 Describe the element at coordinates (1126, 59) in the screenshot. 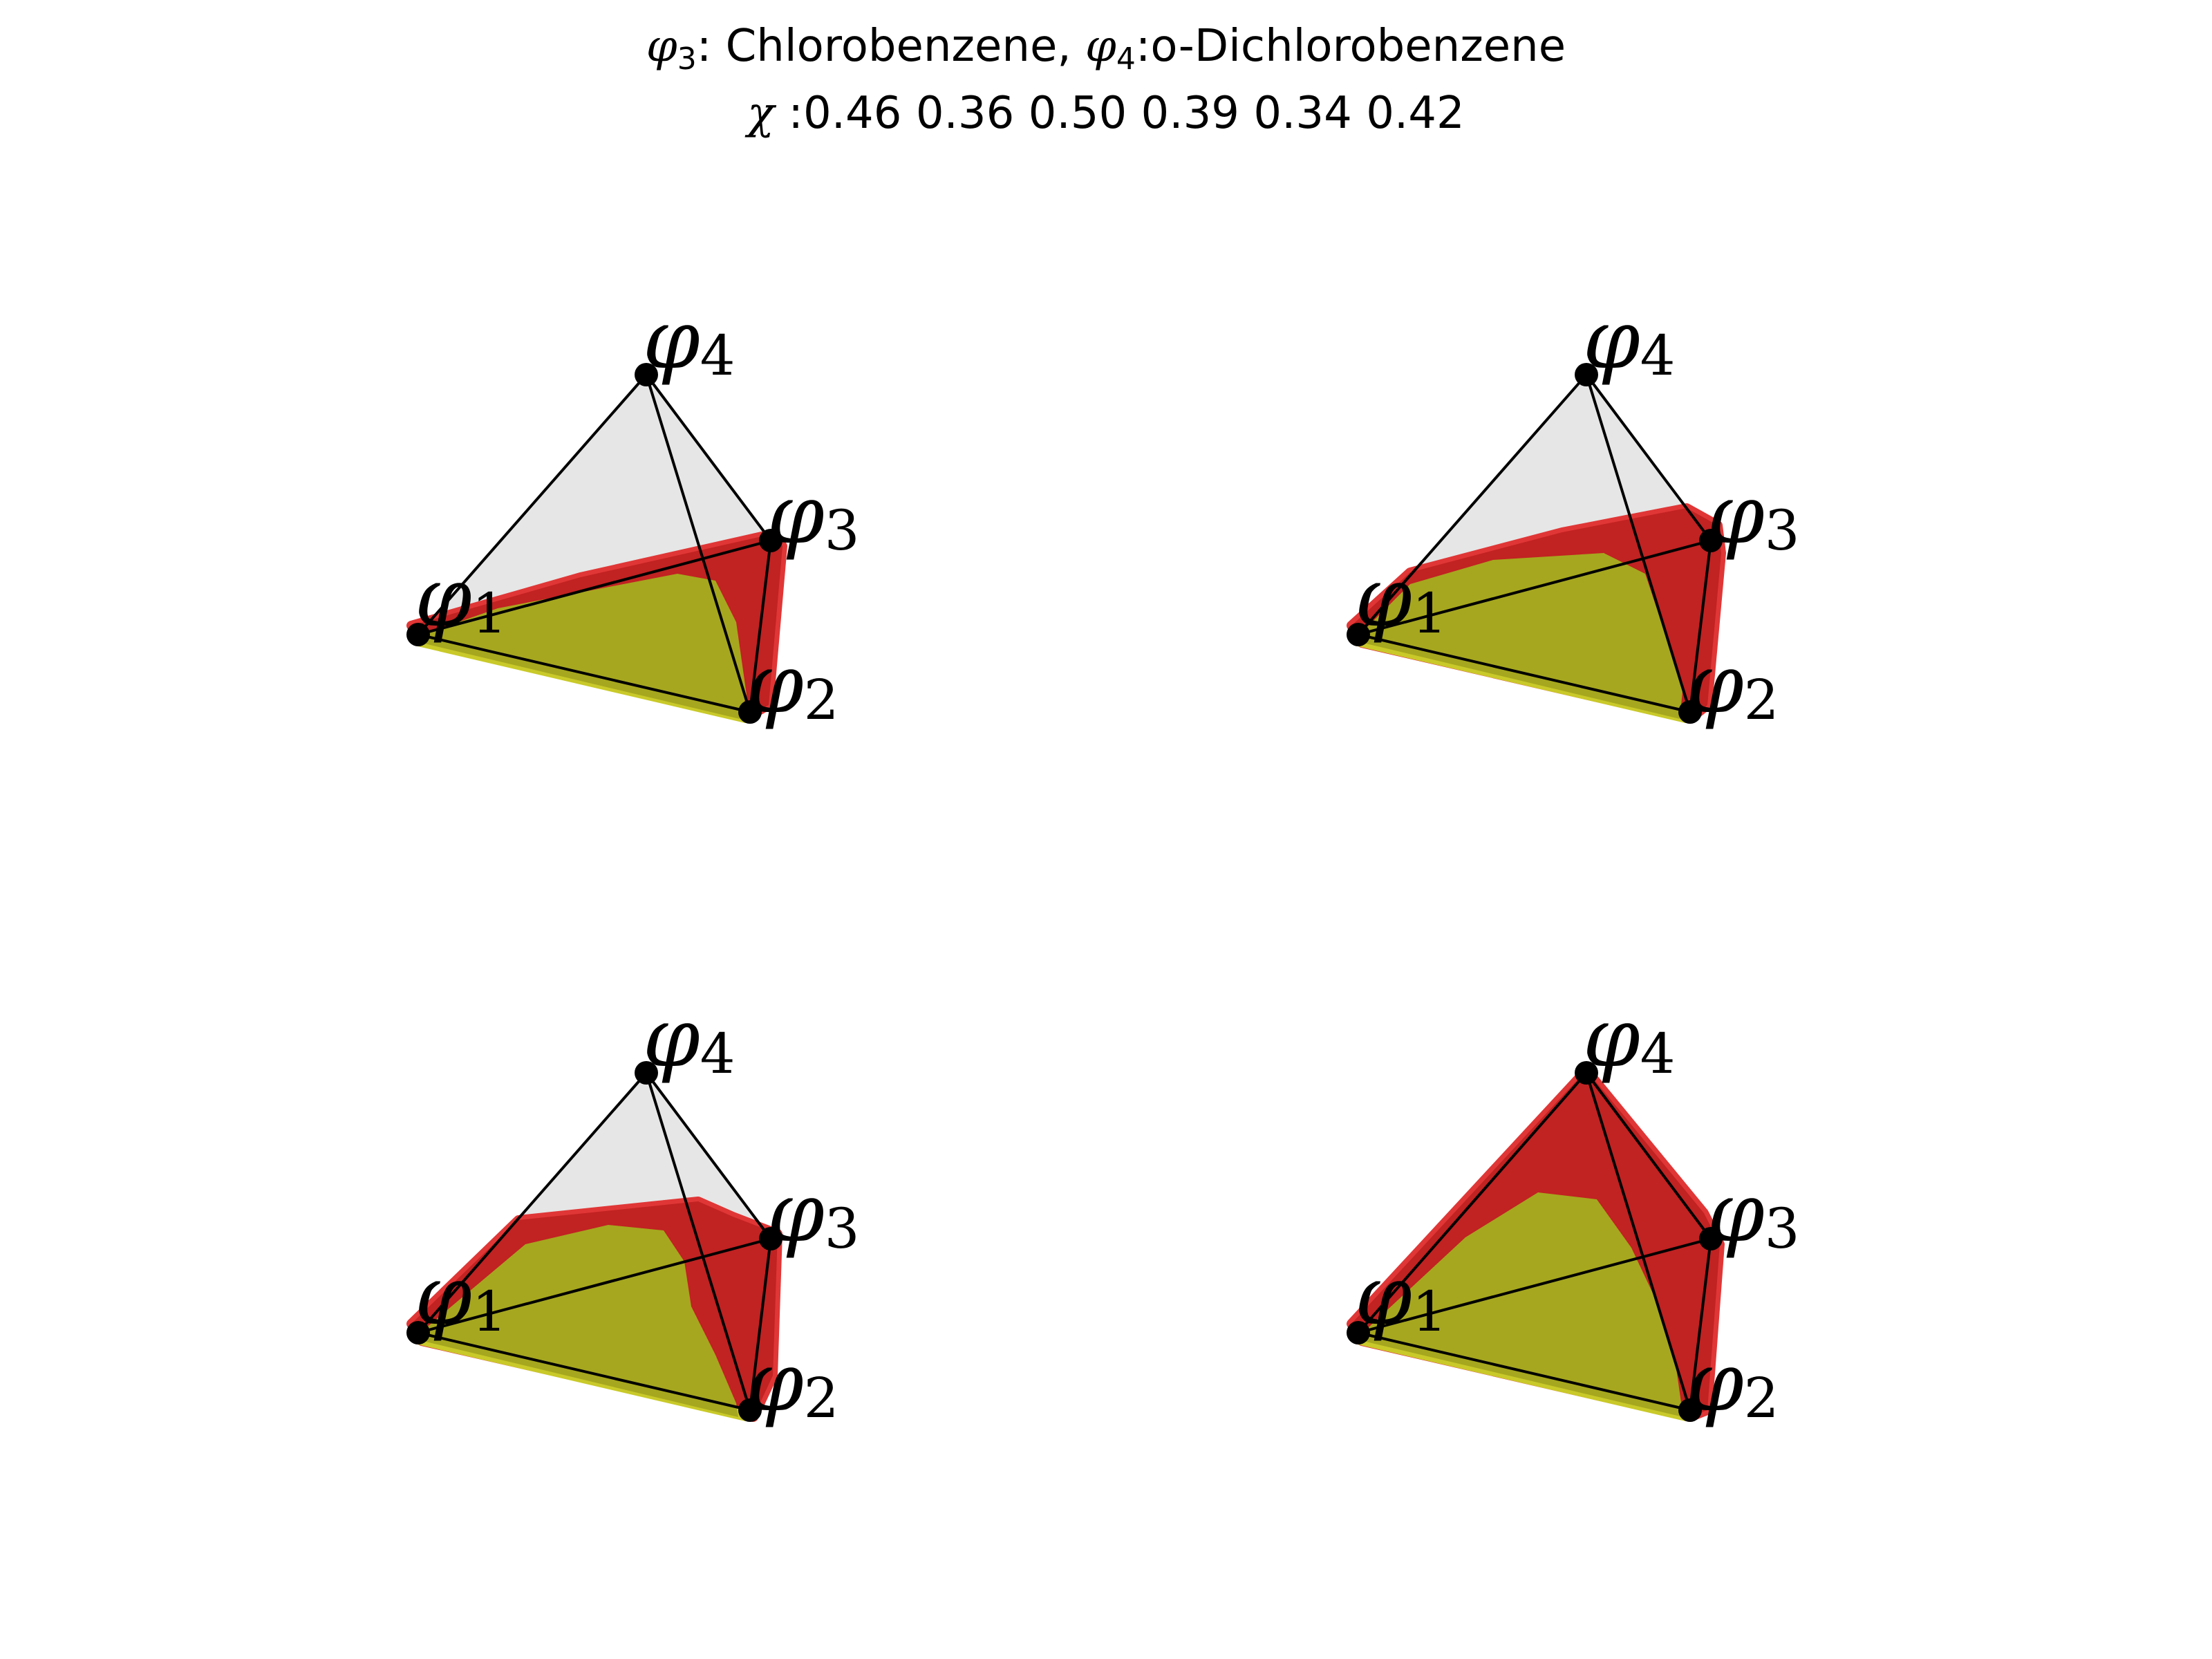

I see `title-subscript: 4` at that location.